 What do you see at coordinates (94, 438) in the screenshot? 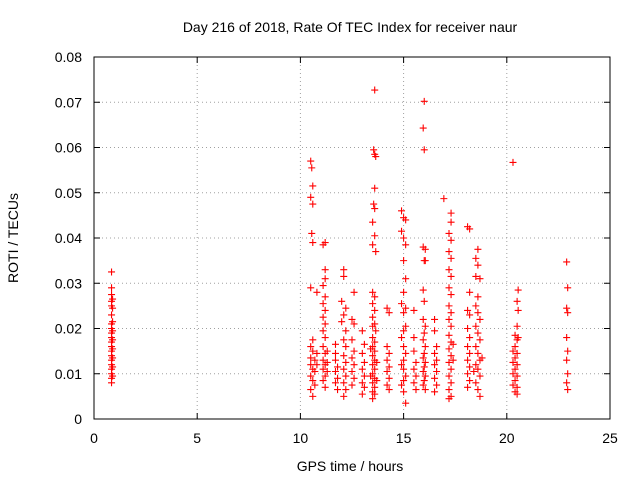
I see `x-tick-label: 0` at bounding box center [94, 438].